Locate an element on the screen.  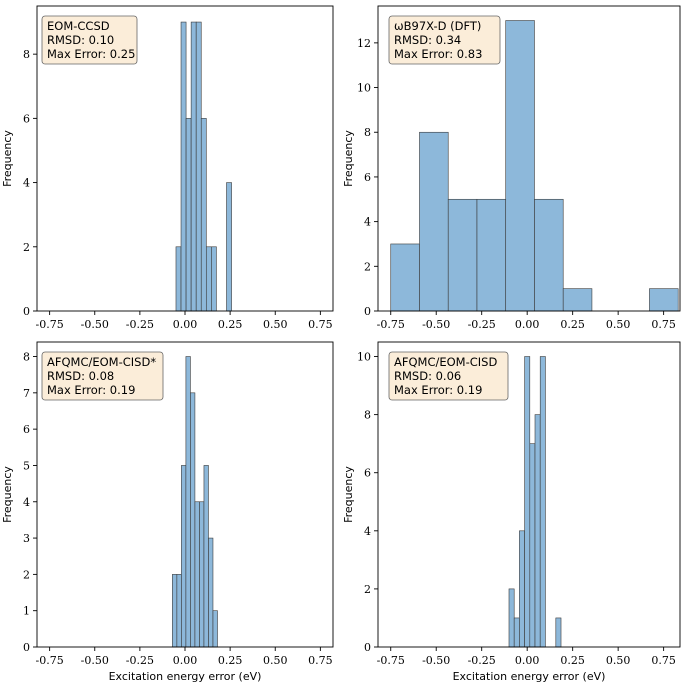
stats-line: Max Error: 0.19 is located at coordinates (91, 390).